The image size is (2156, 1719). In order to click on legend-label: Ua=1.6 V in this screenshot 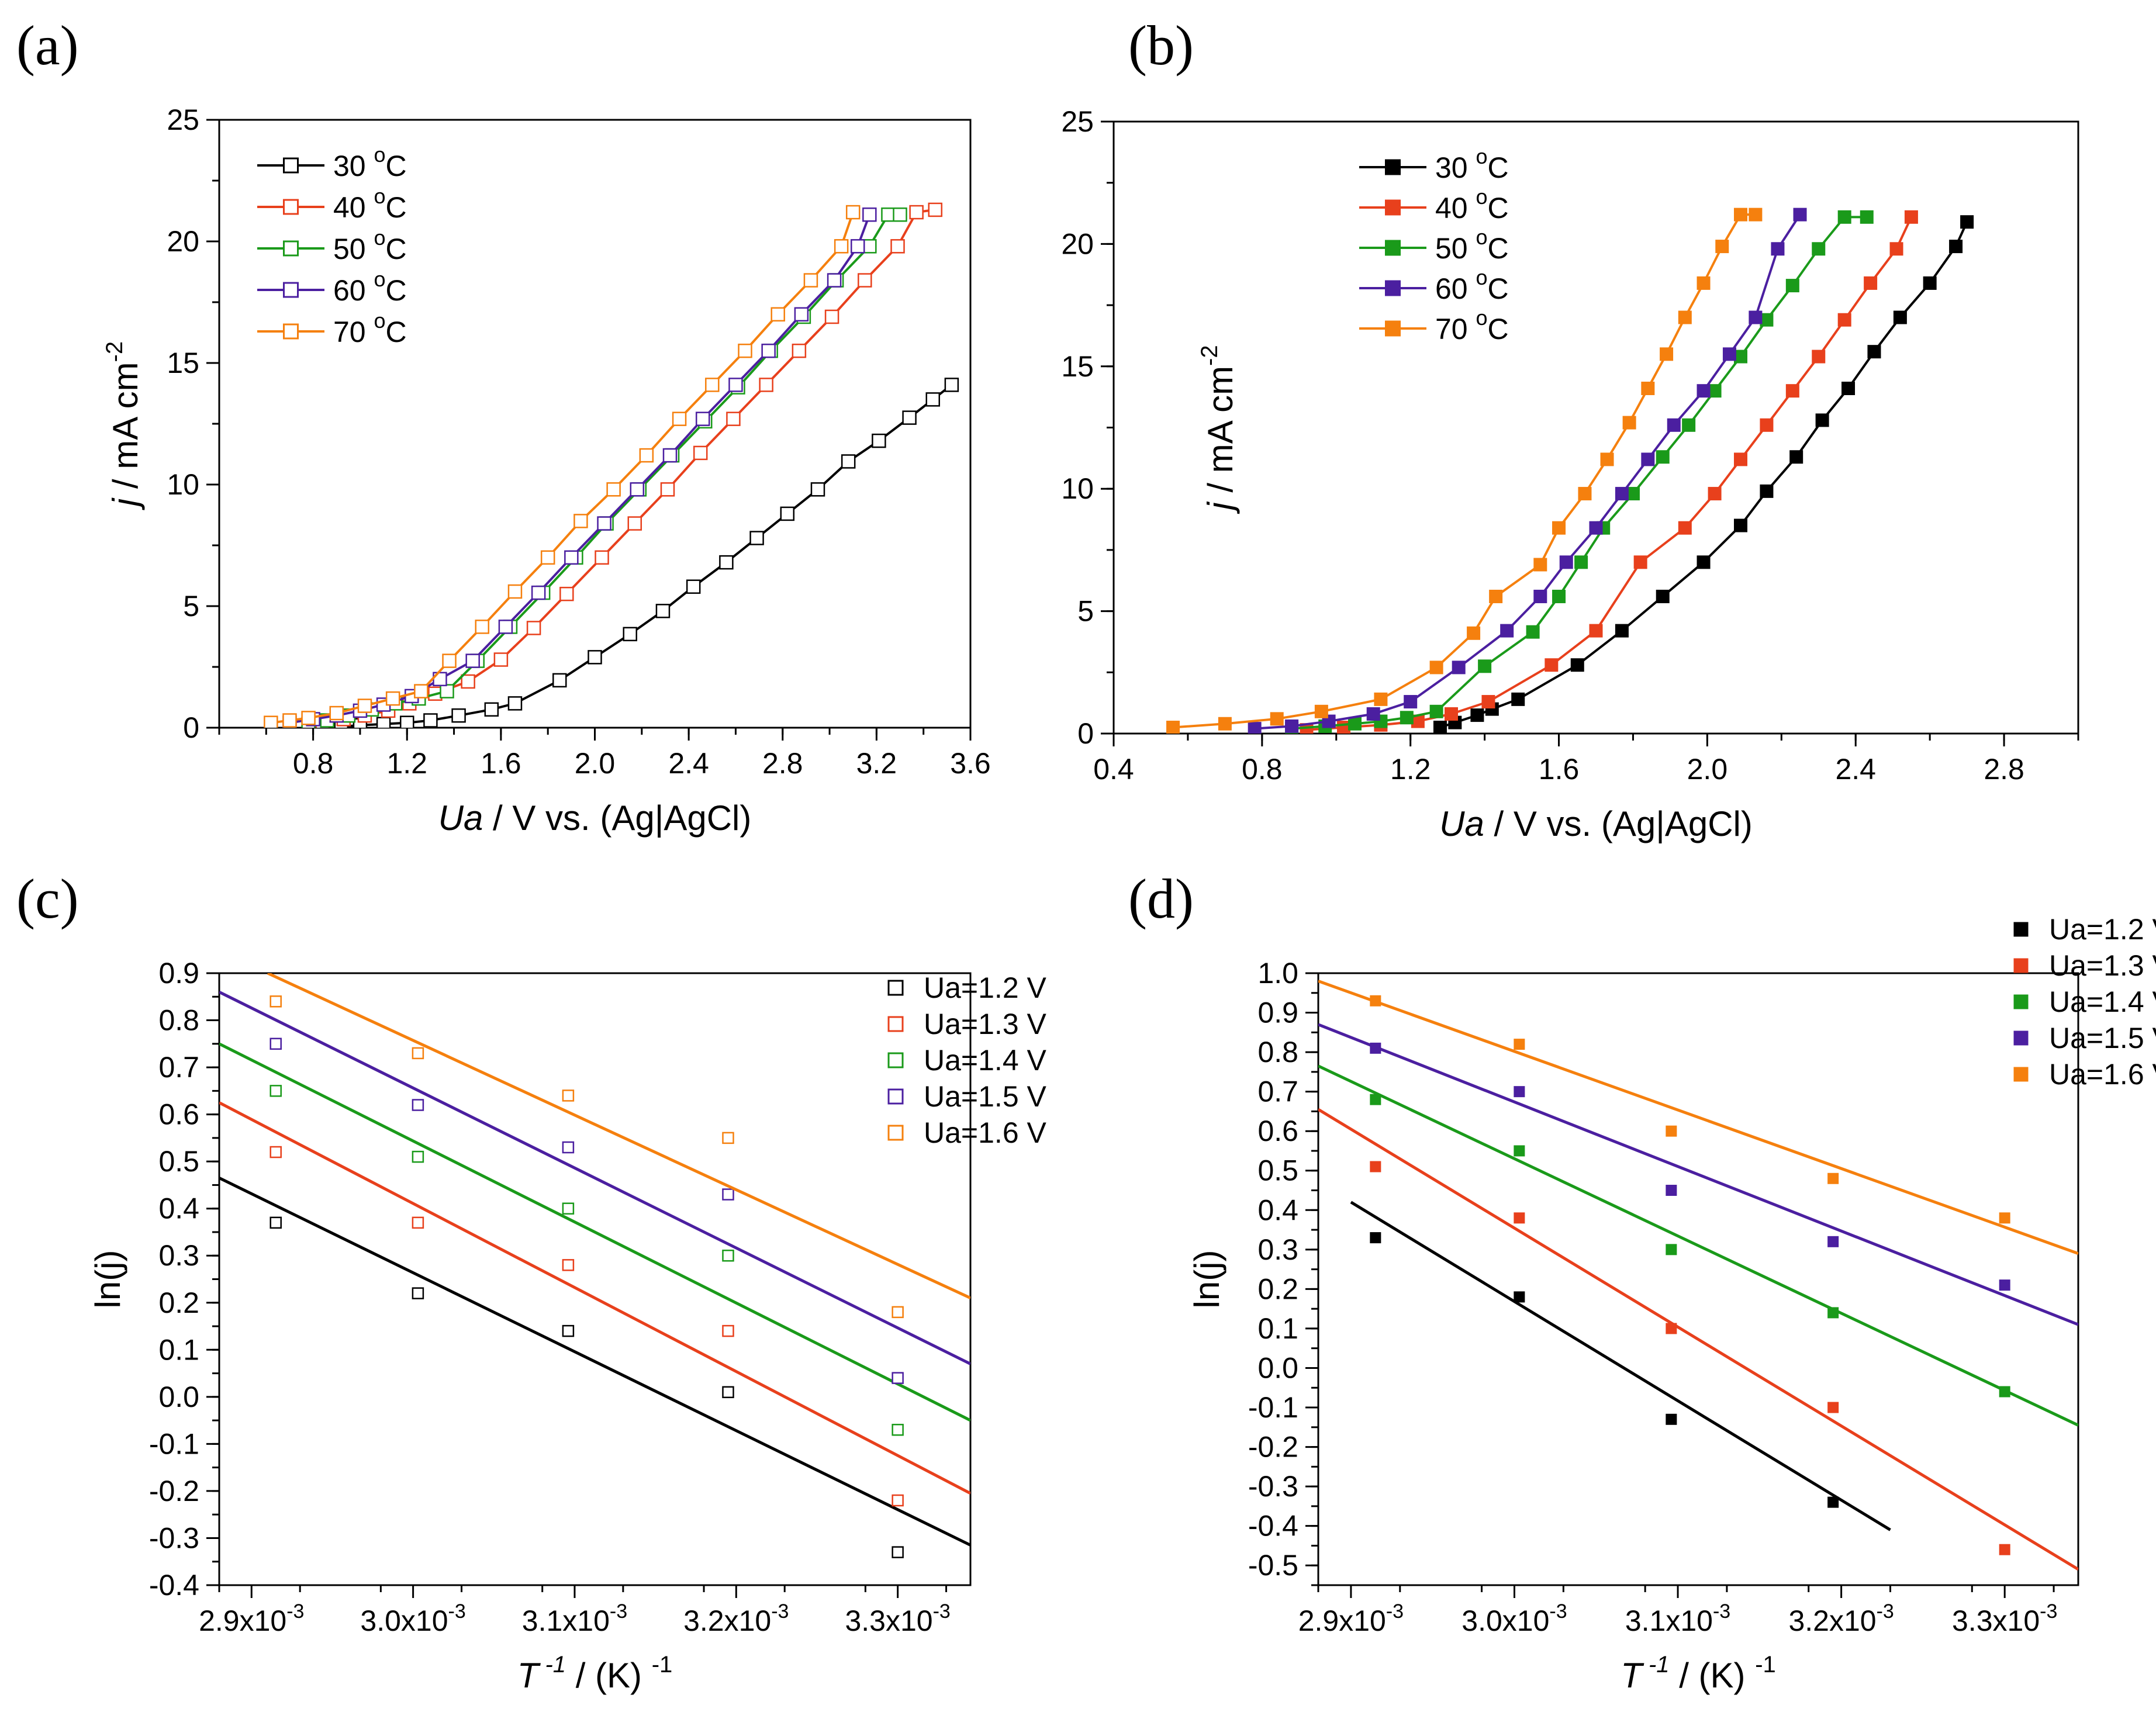, I will do `click(986, 1133)`.